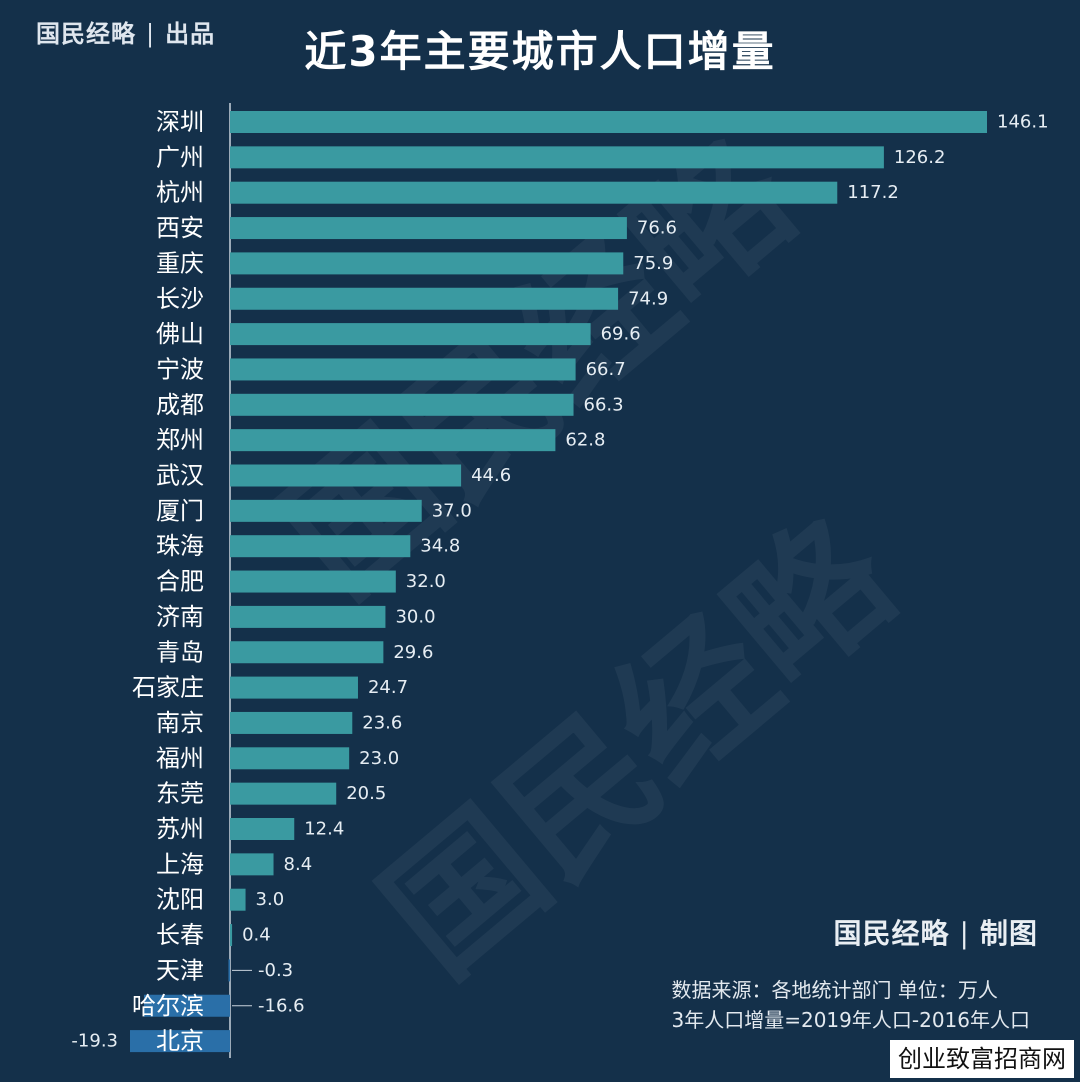 This screenshot has height=1082, width=1080. What do you see at coordinates (648, 298) in the screenshot?
I see `value-label-5: 74.9` at bounding box center [648, 298].